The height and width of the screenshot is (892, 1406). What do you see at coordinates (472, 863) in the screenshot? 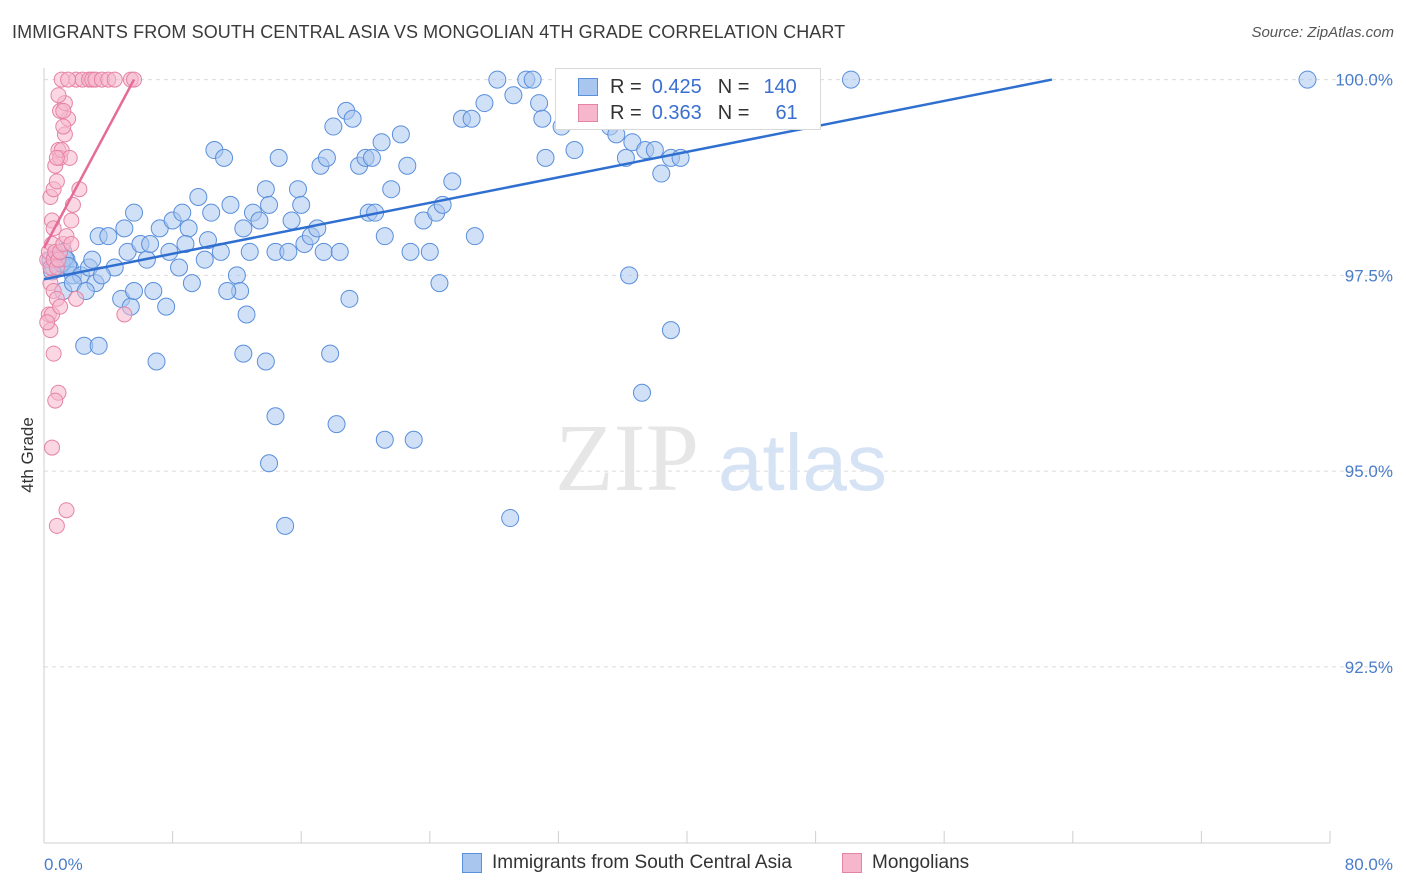
I see `bottom-legend-swatch-blue` at bounding box center [472, 863].